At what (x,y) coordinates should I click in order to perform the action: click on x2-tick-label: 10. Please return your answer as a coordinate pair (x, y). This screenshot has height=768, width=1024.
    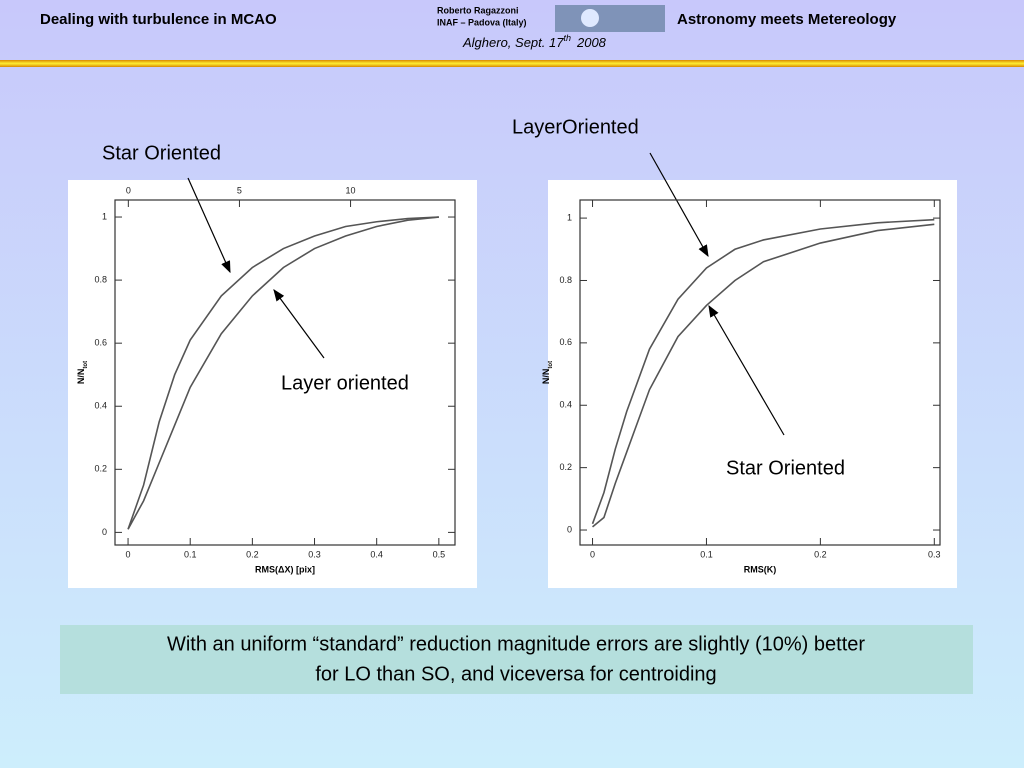
    Looking at the image, I should click on (351, 190).